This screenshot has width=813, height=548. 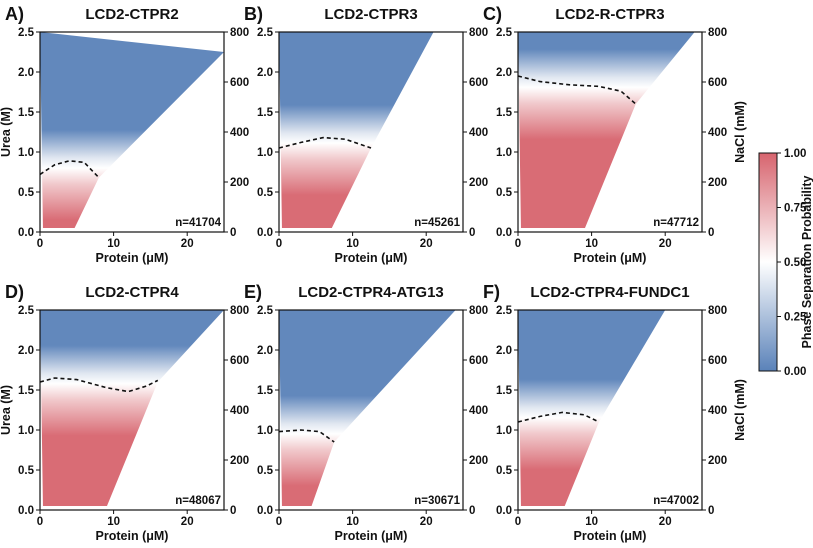 I want to click on panel-letter: E), so click(x=253, y=292).